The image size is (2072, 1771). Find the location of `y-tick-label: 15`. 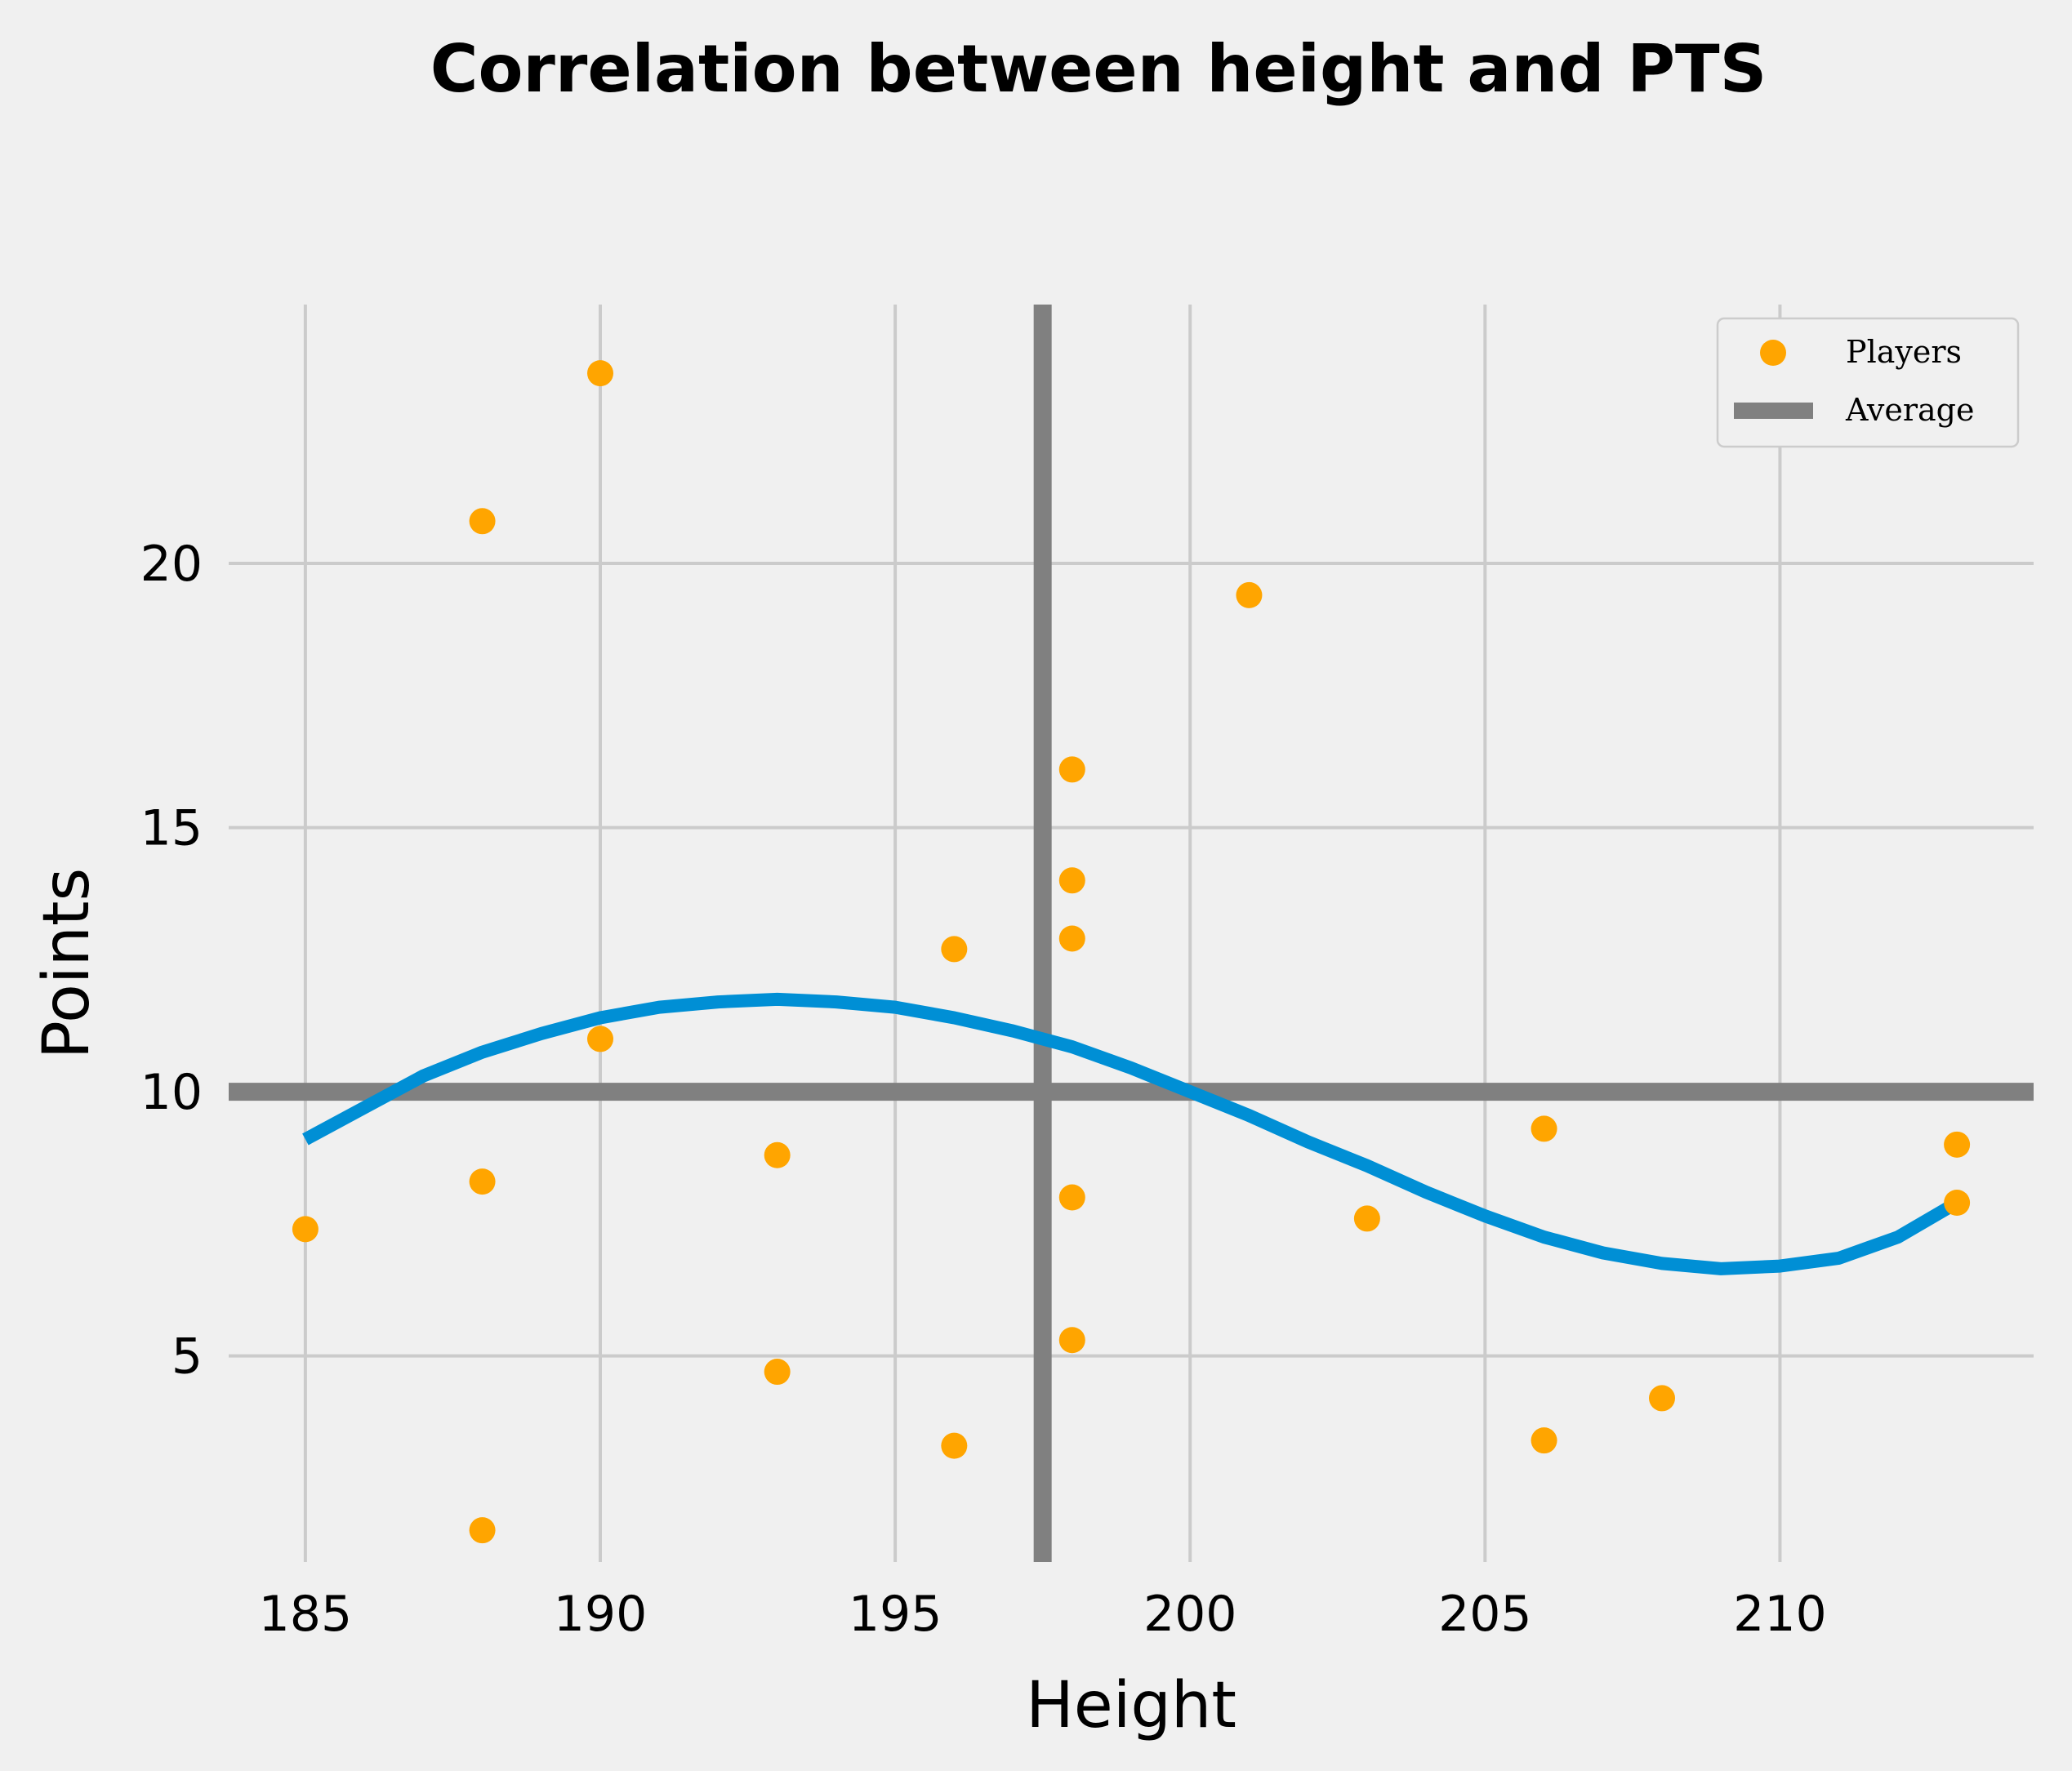

y-tick-label: 15 is located at coordinates (171, 828).